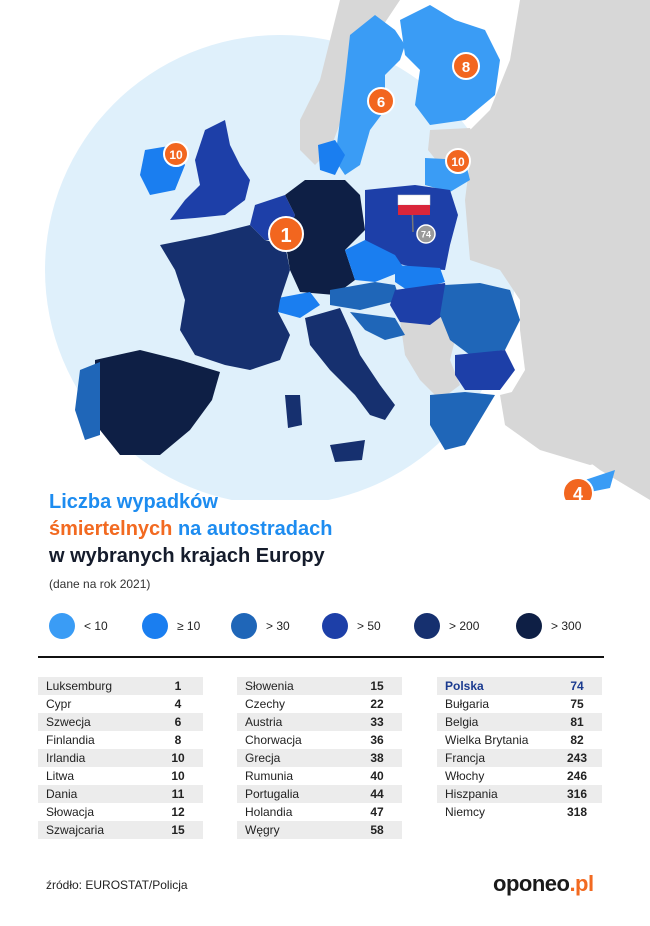 This screenshot has height=926, width=650. I want to click on country-value: 4, so click(178, 704).